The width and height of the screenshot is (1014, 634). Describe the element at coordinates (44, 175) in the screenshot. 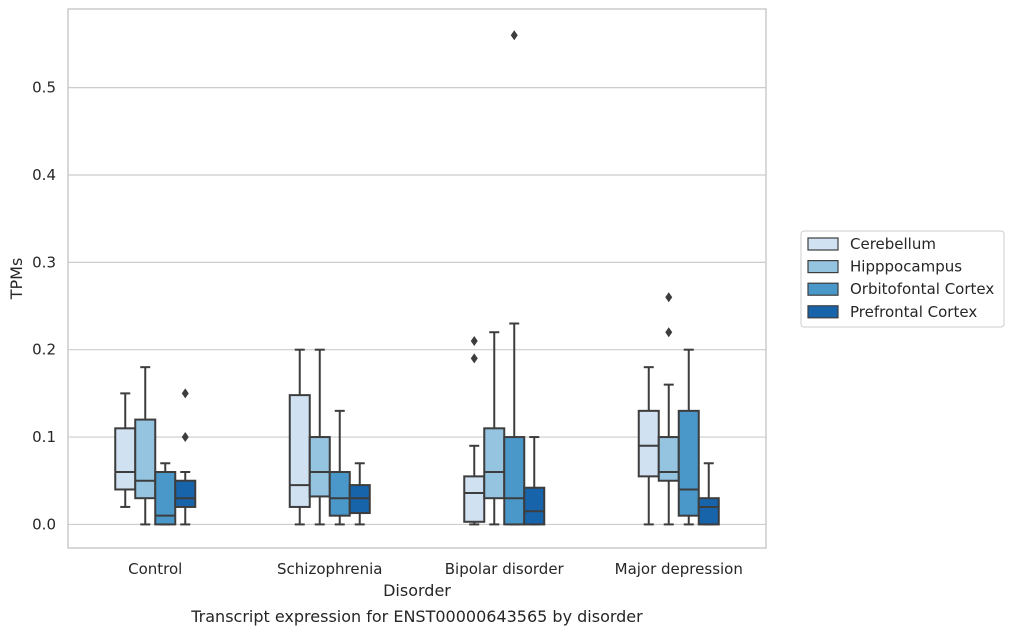

I see `y-tick-label: 0.4` at that location.